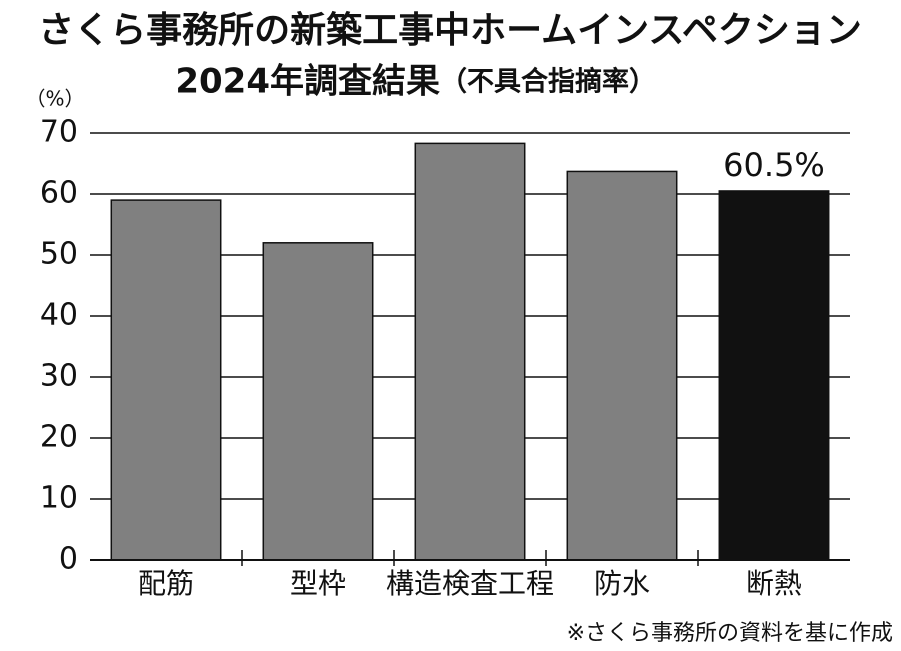  I want to click on chart-title: さくら事務所の新築工事中ホームインスペクション, so click(450, 30).